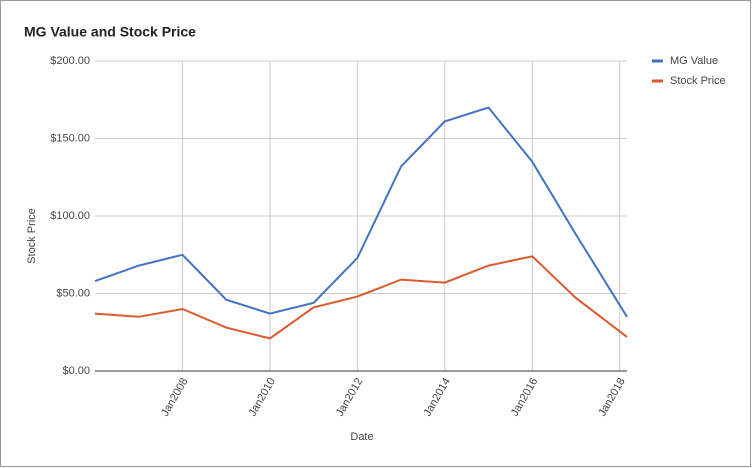 This screenshot has height=468, width=752. I want to click on y-tick-label: $150.00, so click(70, 138).